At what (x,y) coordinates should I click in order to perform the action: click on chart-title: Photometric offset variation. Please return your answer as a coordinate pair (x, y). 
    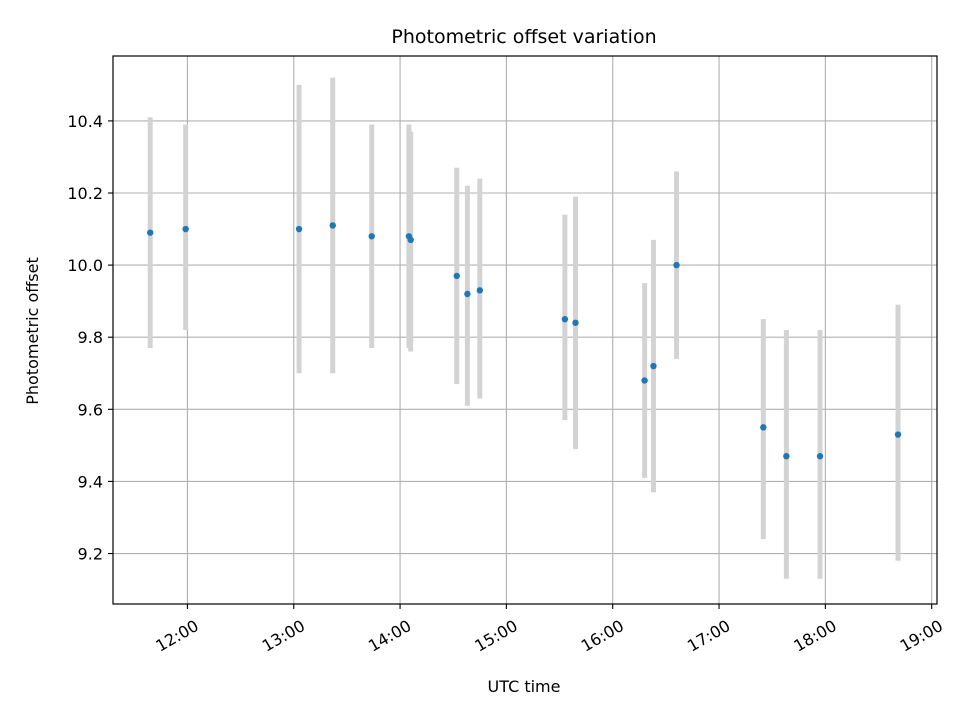
    Looking at the image, I should click on (523, 37).